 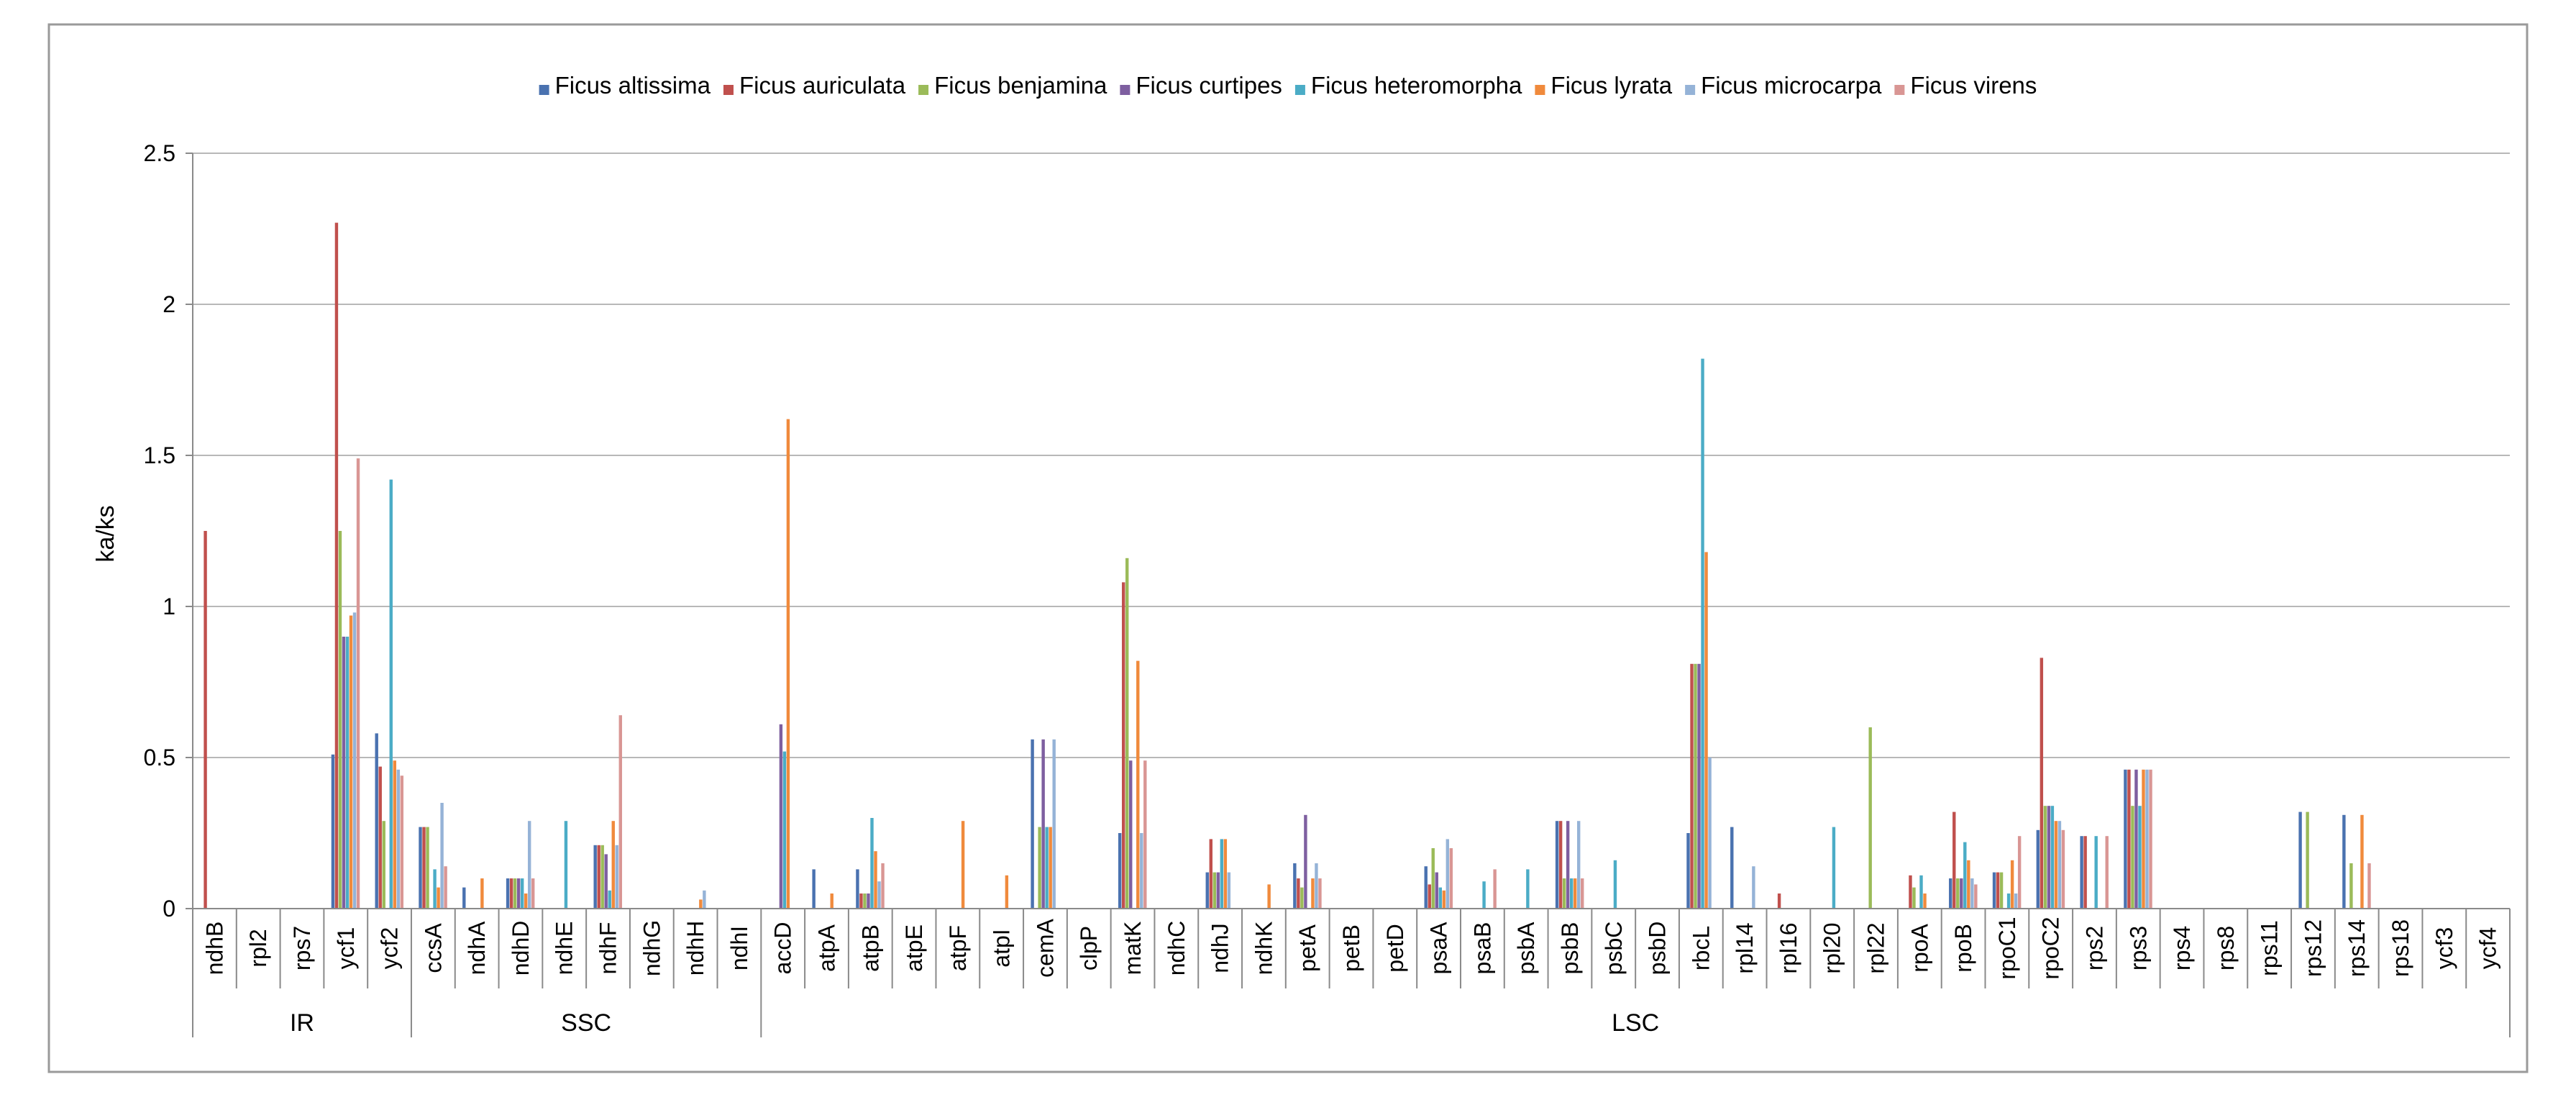 I want to click on x-category-label: rps14, so click(x=2357, y=948).